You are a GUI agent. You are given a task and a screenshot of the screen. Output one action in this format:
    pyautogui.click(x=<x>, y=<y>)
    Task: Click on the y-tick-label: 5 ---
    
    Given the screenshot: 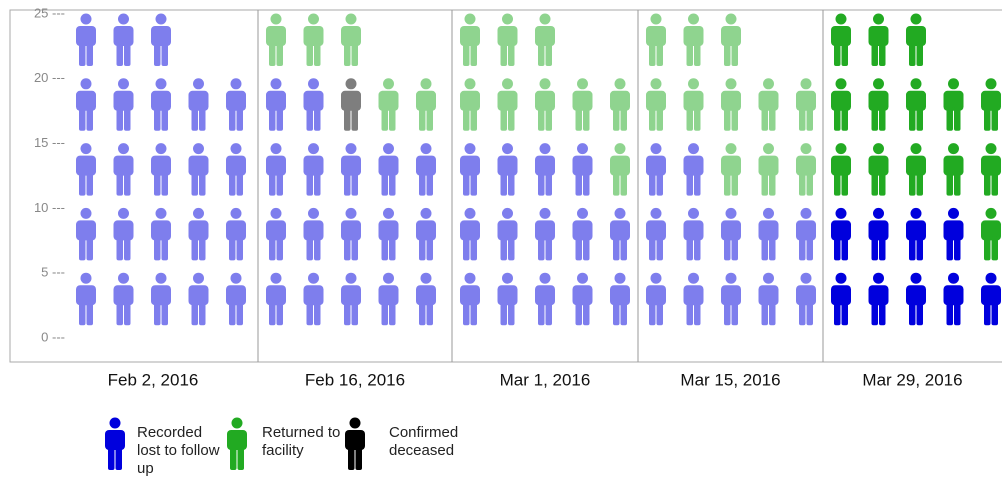 What is the action you would take?
    pyautogui.click(x=53, y=272)
    